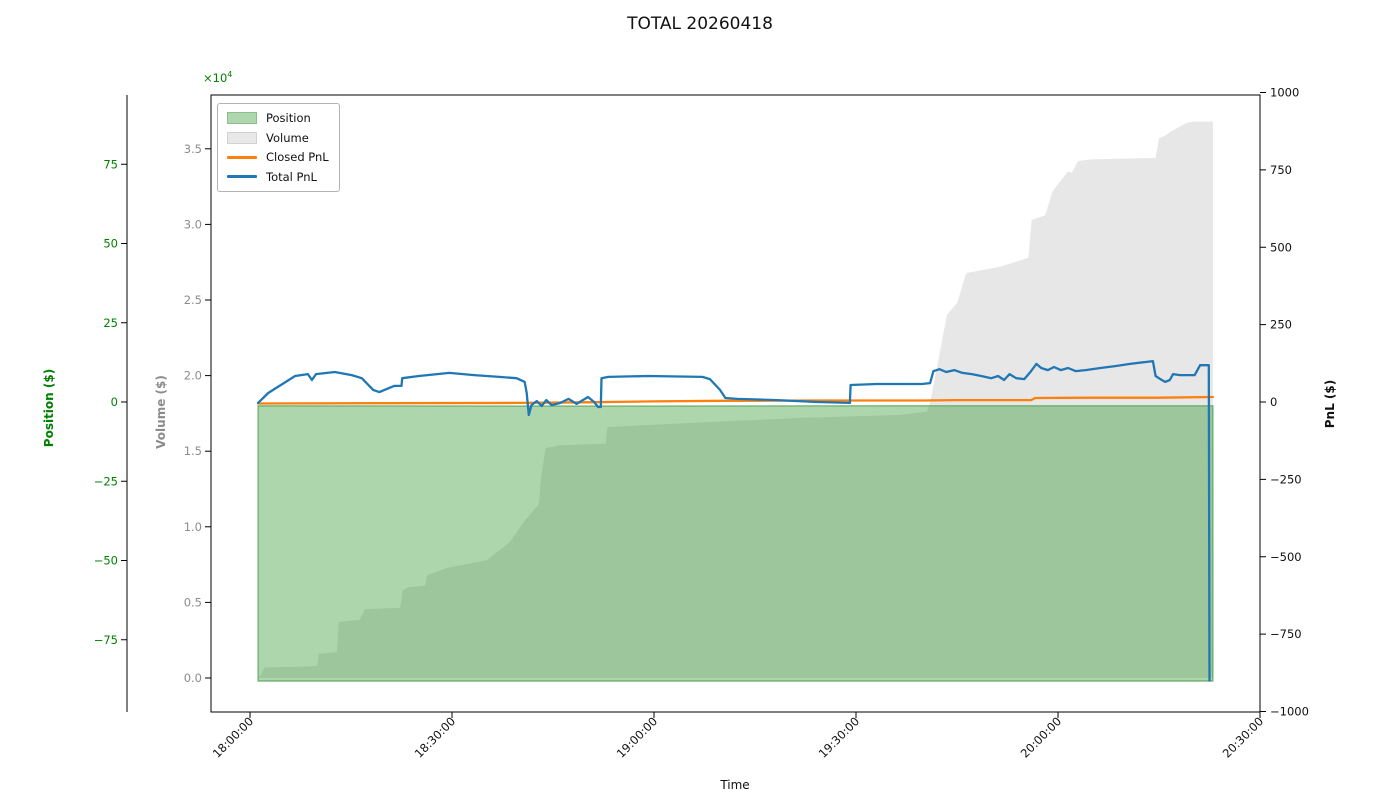  Describe the element at coordinates (242, 176) in the screenshot. I see `total-pnl-swatch` at that location.